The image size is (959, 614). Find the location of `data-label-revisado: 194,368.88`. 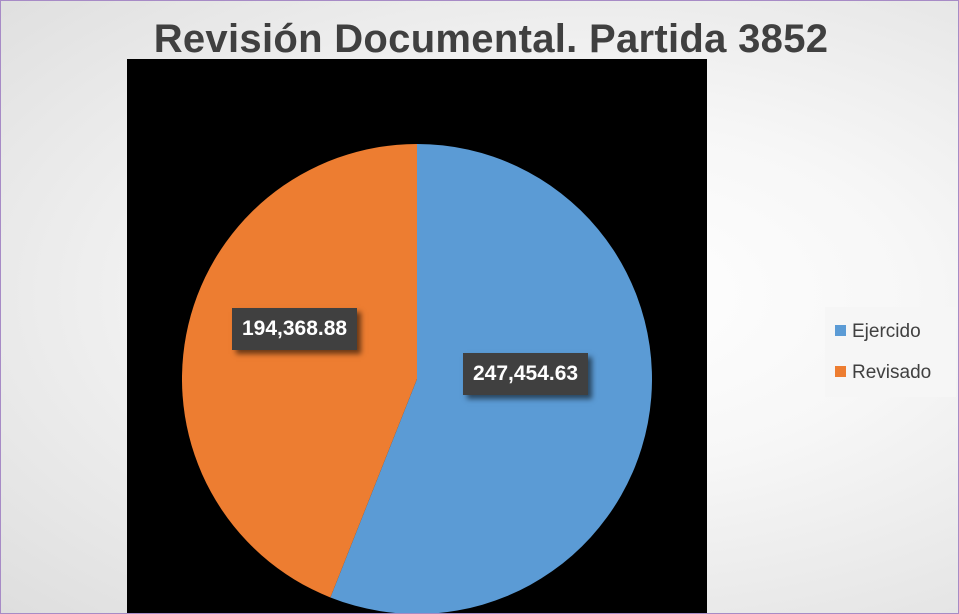

data-label-revisado: 194,368.88 is located at coordinates (295, 329).